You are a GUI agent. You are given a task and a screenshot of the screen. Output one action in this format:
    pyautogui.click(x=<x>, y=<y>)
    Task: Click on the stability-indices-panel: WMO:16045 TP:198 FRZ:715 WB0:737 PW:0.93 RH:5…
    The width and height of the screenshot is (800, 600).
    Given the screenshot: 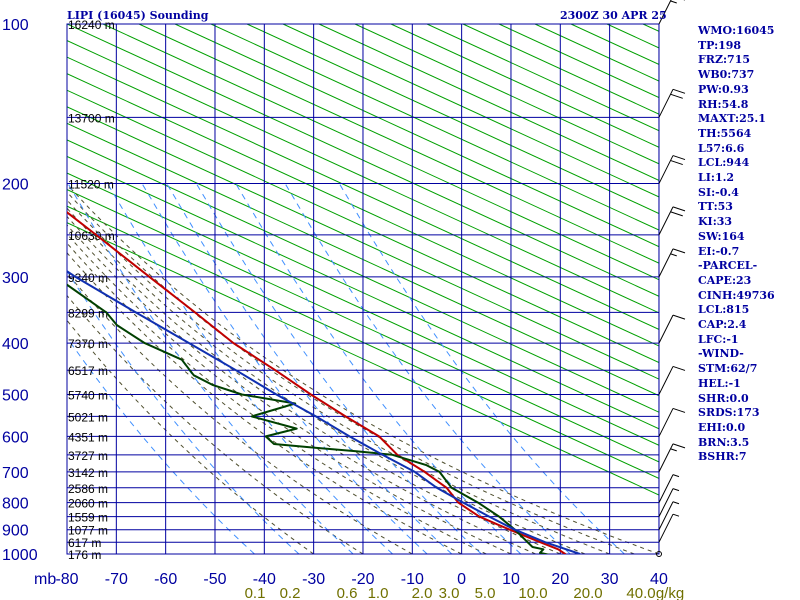 What is the action you would take?
    pyautogui.click(x=748, y=244)
    